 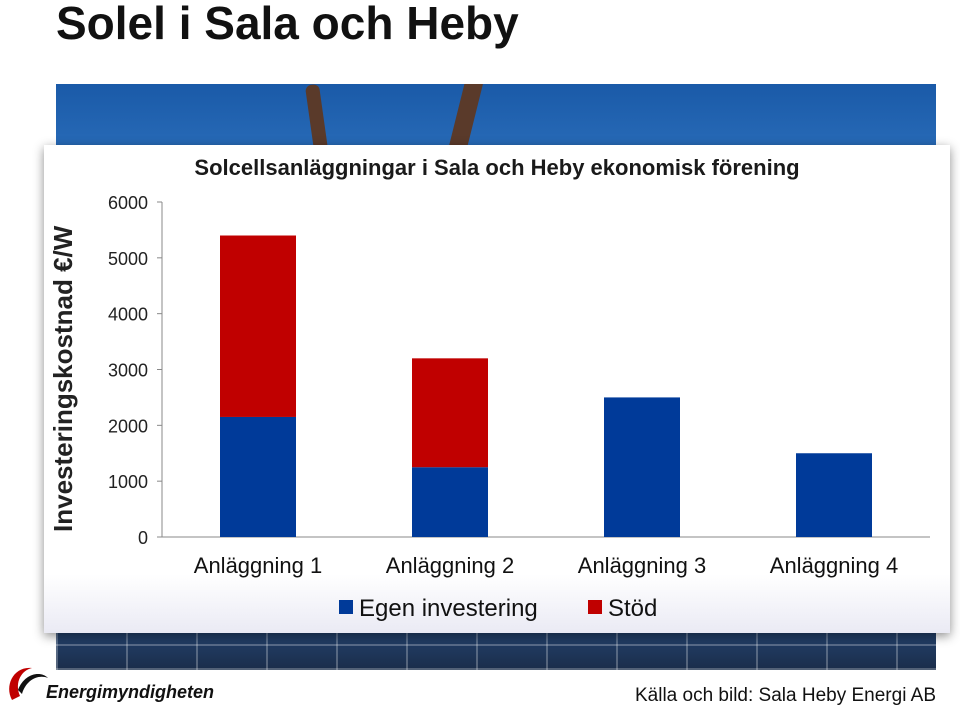 I want to click on y-tick-label: 4000, so click(x=128, y=315).